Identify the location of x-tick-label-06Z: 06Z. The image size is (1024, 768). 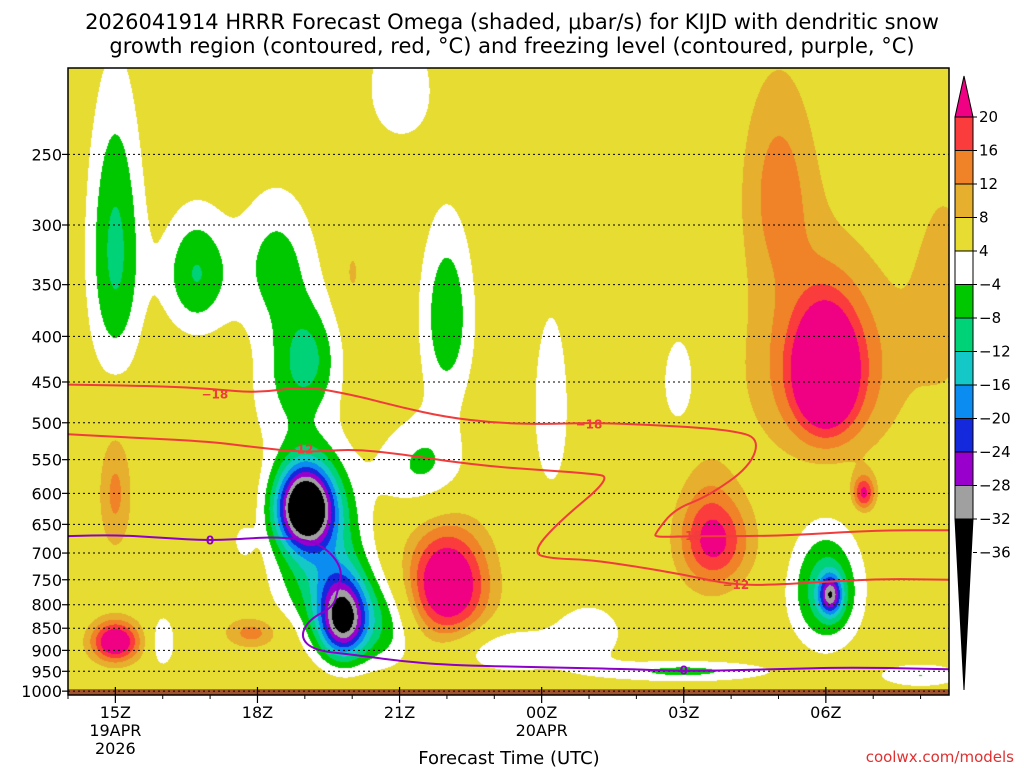
(825, 712).